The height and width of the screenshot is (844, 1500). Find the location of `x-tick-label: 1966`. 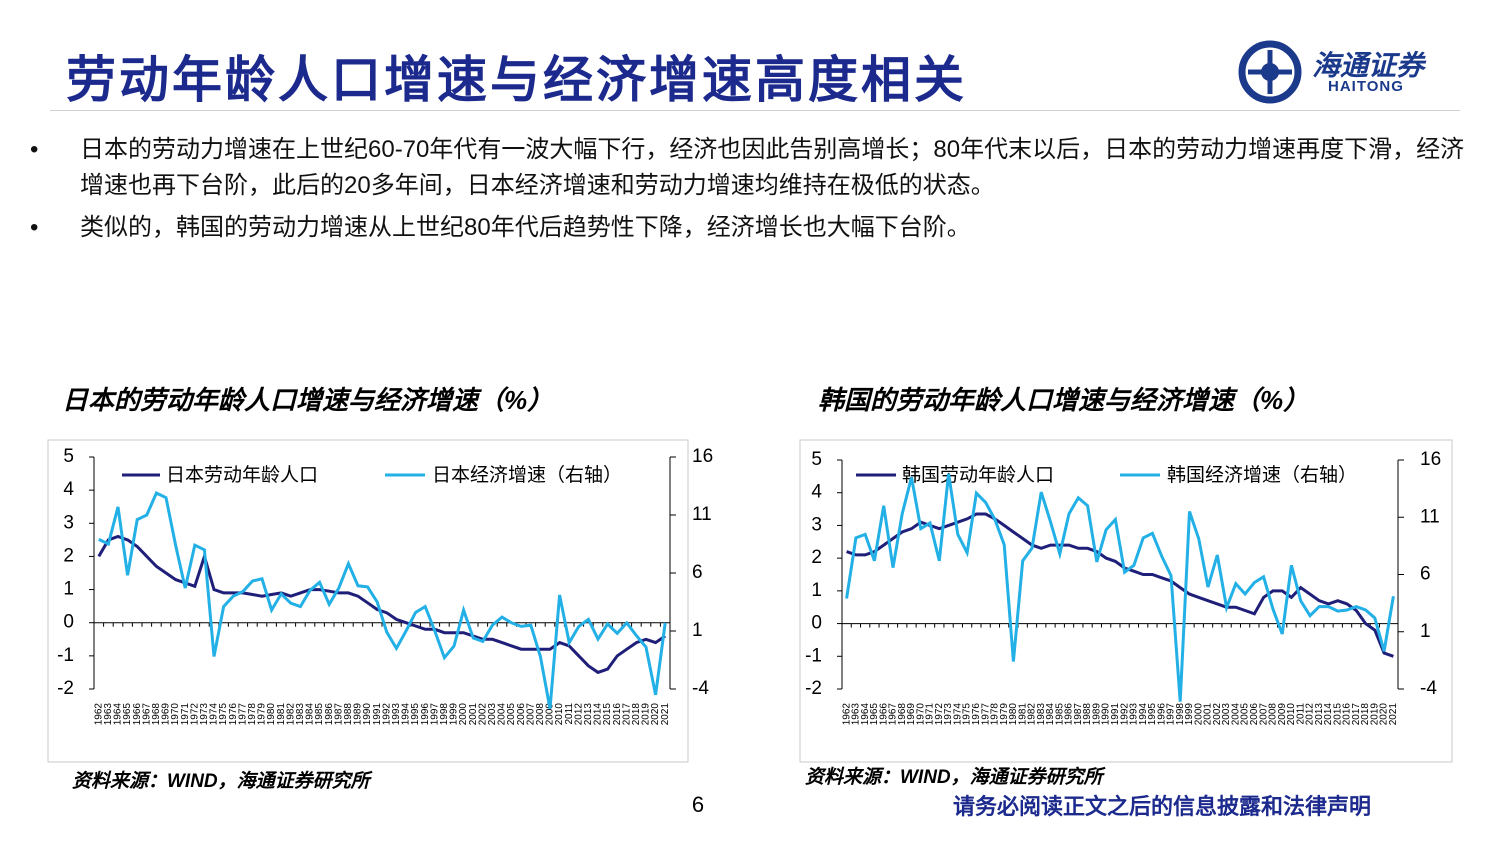

x-tick-label: 1966 is located at coordinates (137, 714).